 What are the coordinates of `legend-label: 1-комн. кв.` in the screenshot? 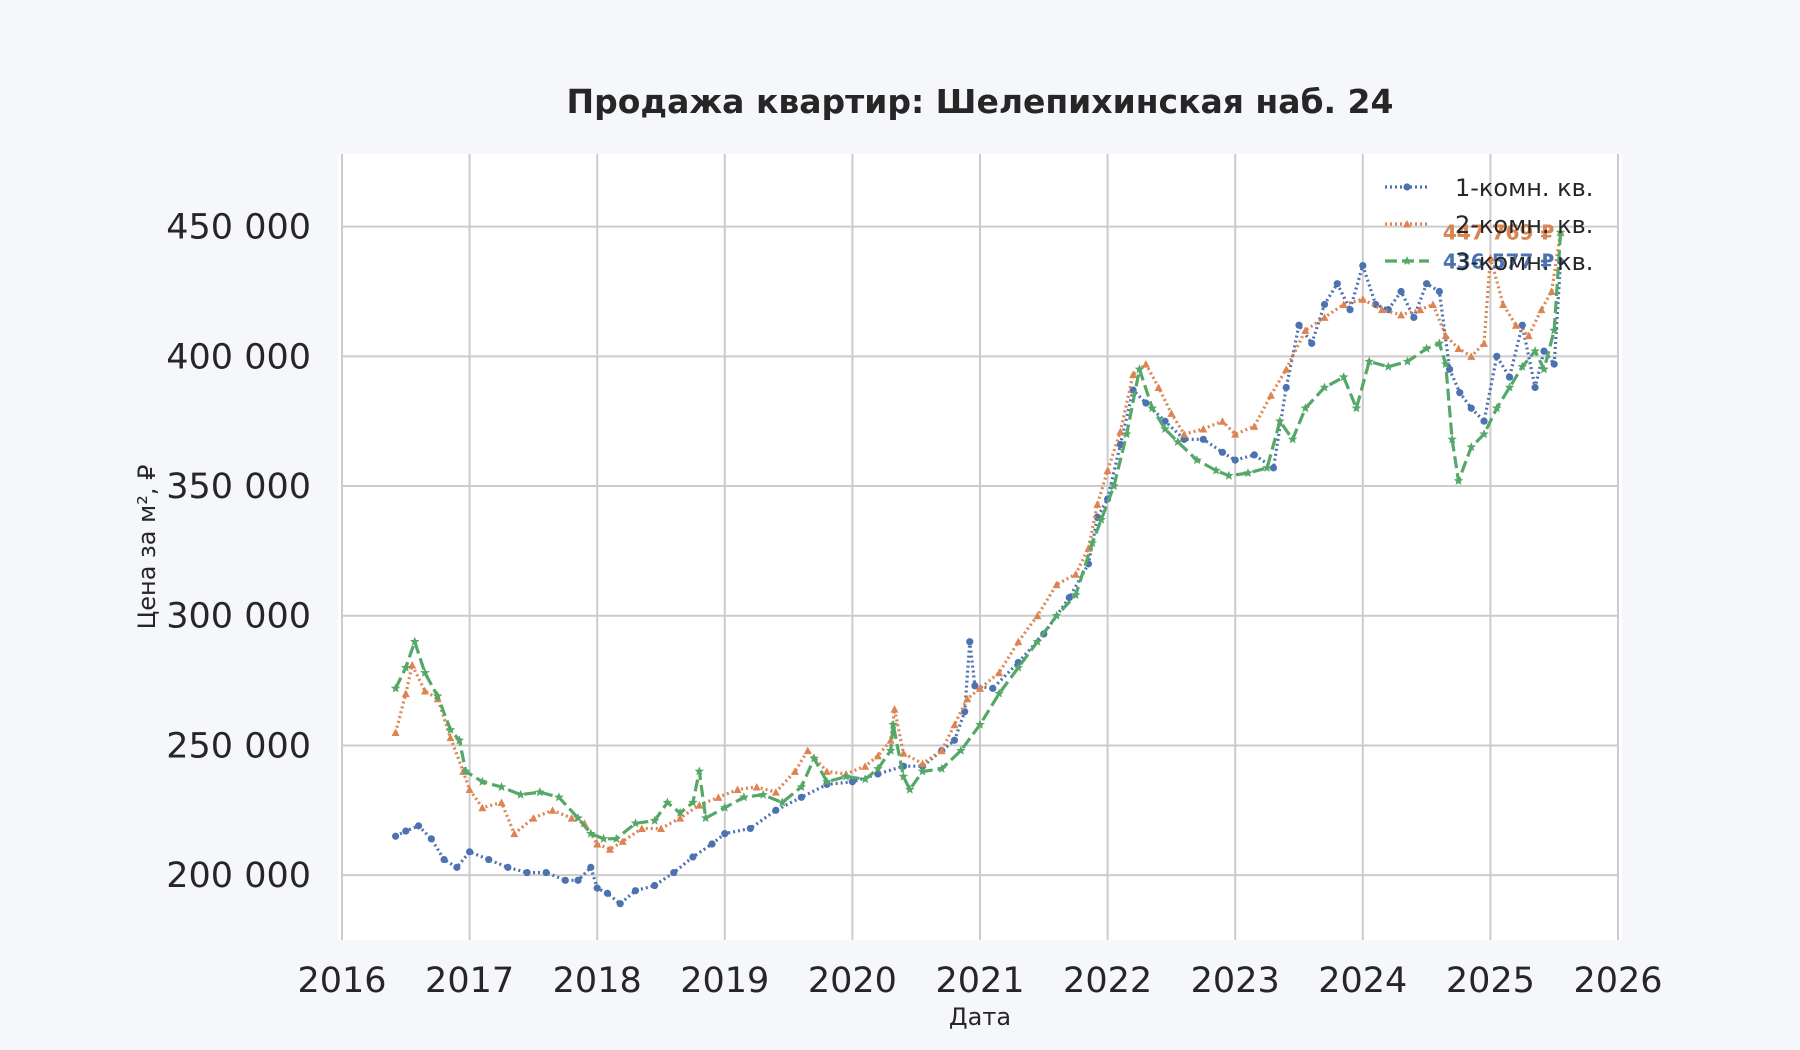 It's located at (1524, 188).